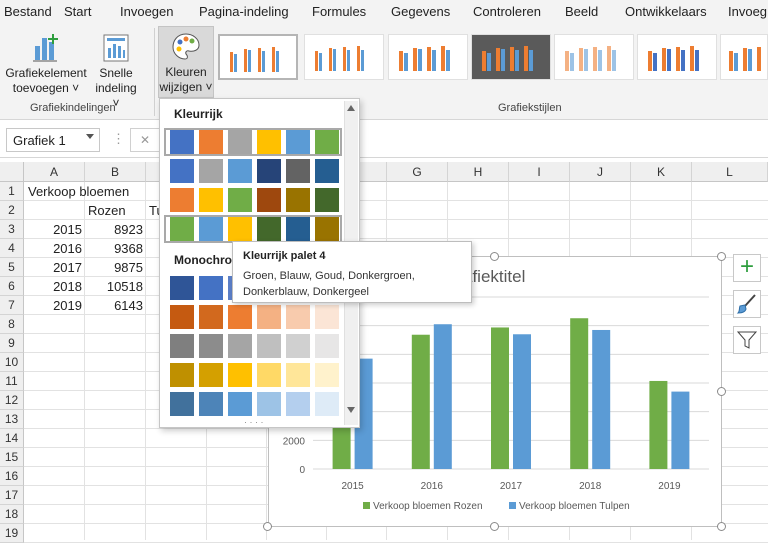 The width and height of the screenshot is (768, 543). Describe the element at coordinates (12, 343) in the screenshot. I see `row-header: 9` at that location.